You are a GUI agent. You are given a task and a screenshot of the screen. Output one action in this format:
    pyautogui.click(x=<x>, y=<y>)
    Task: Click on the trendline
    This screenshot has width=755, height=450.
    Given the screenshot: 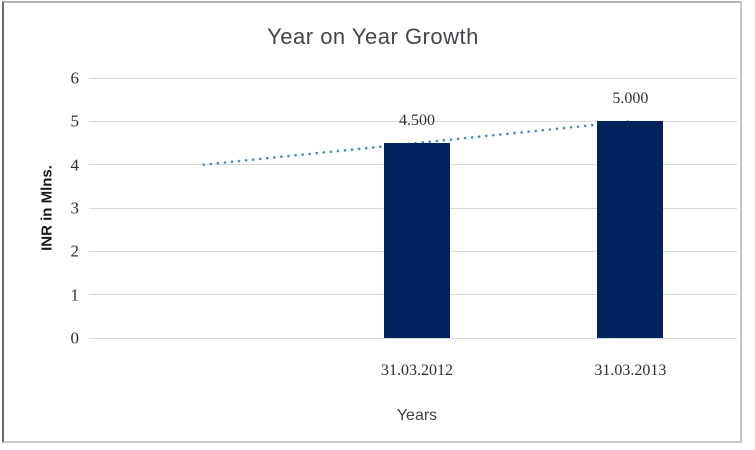 What is the action you would take?
    pyautogui.click(x=417, y=143)
    